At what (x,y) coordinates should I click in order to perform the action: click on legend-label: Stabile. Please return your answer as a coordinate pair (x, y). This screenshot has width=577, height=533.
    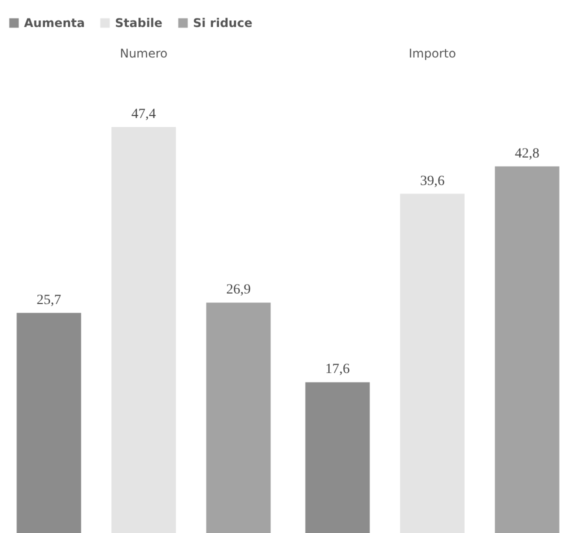
    Looking at the image, I should click on (138, 23).